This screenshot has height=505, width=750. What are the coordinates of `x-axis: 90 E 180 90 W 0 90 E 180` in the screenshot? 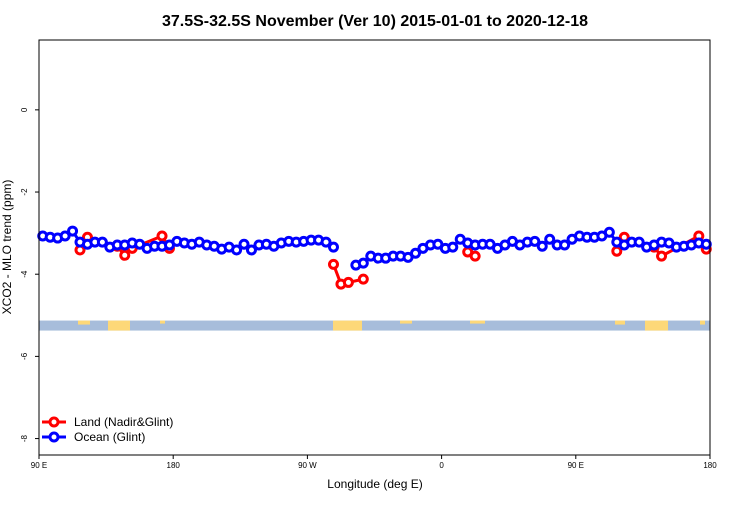 It's located at (374, 462).